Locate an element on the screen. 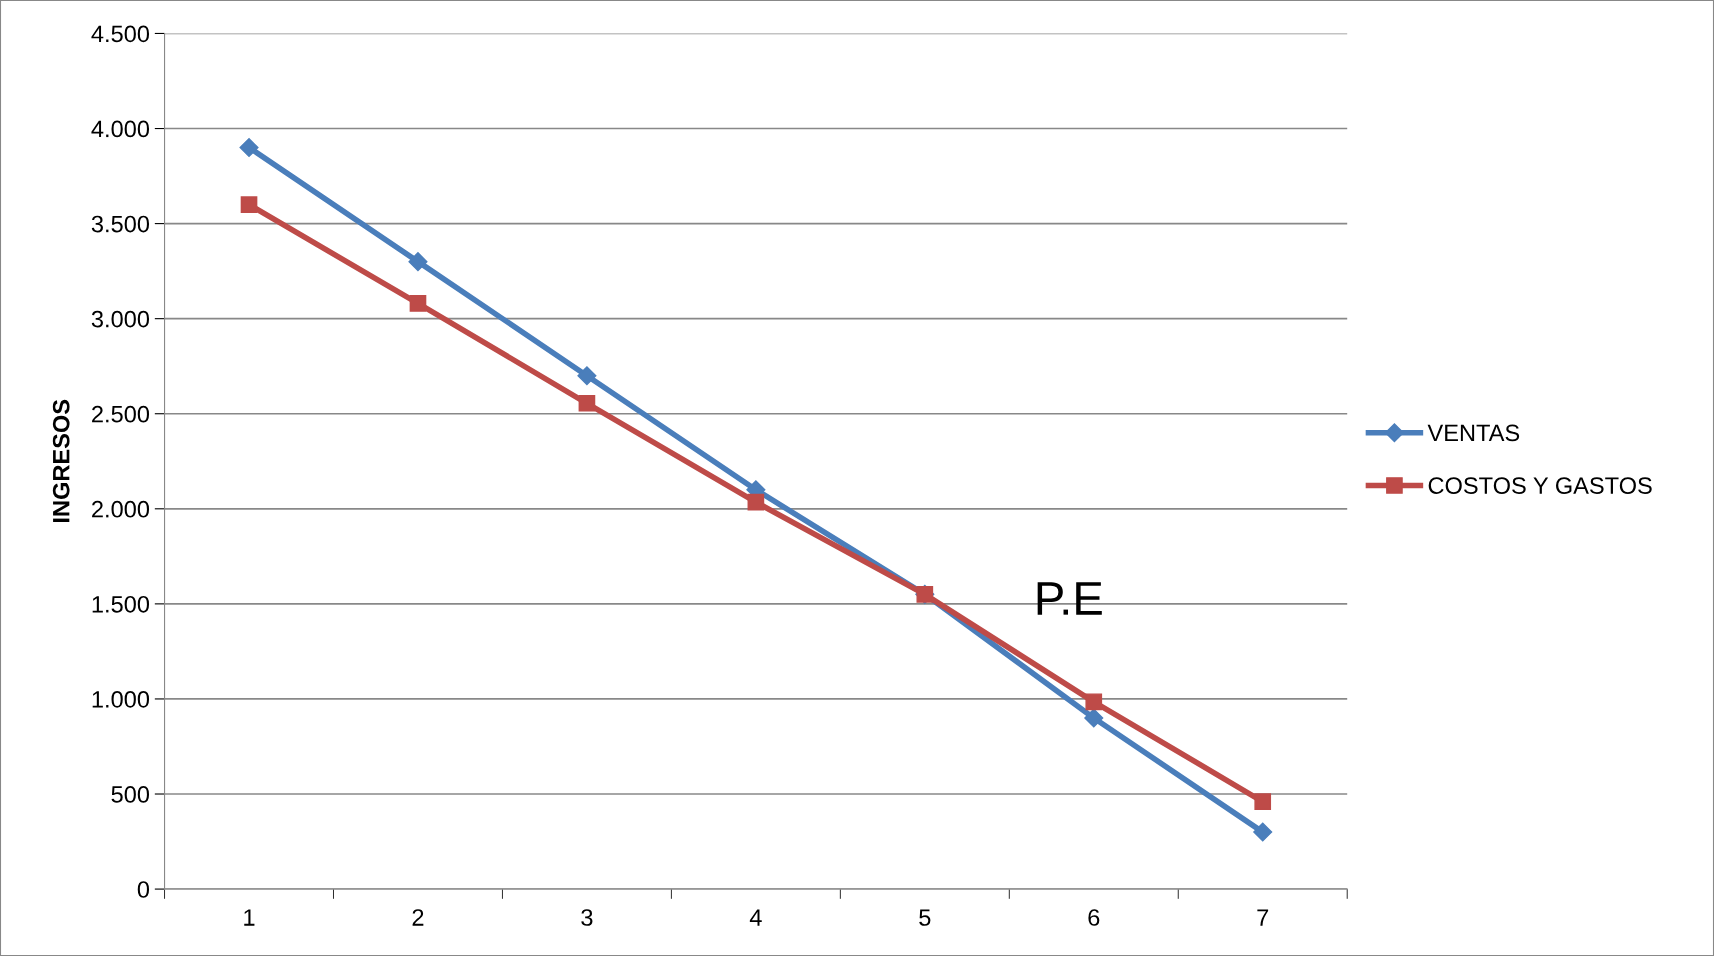 The image size is (1714, 956). y-tick-label: 2.000 is located at coordinates (121, 509).